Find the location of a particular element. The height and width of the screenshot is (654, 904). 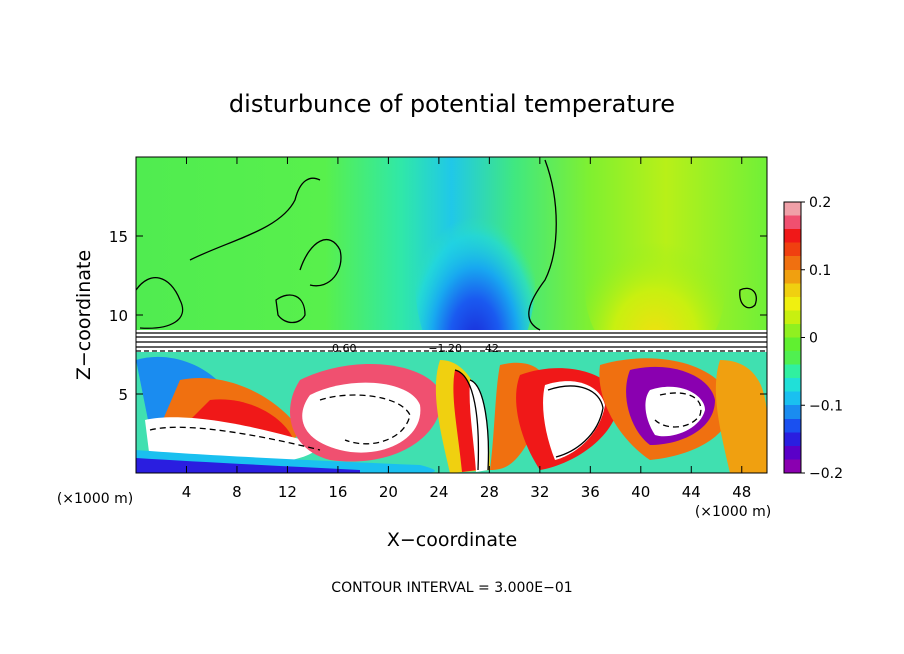

x-tick-label: 4 is located at coordinates (187, 492).